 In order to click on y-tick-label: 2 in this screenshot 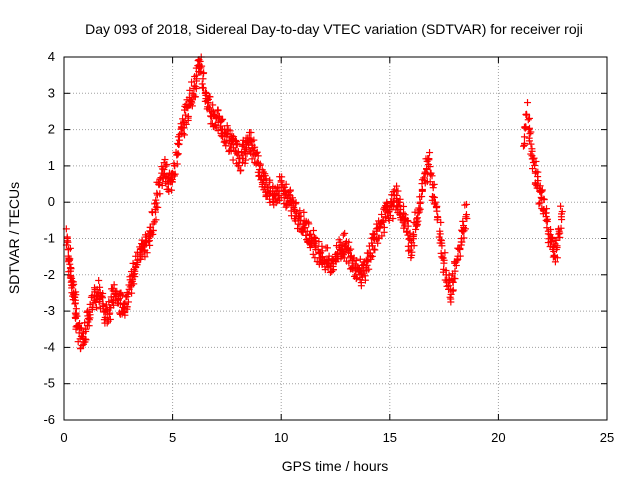, I will do `click(51, 129)`.